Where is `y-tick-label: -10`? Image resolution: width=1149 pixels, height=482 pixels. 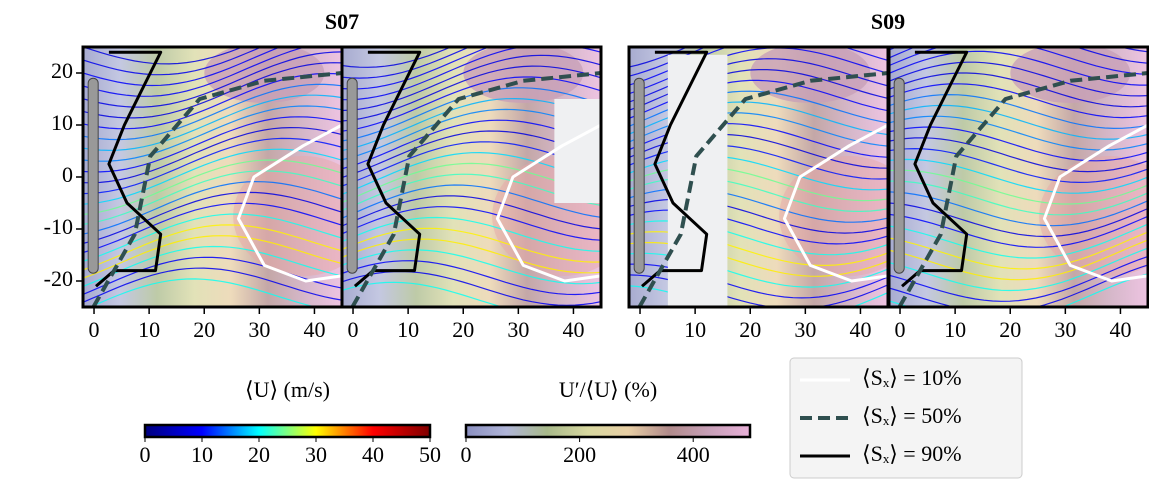
y-tick-label: -10 is located at coordinates (58, 226).